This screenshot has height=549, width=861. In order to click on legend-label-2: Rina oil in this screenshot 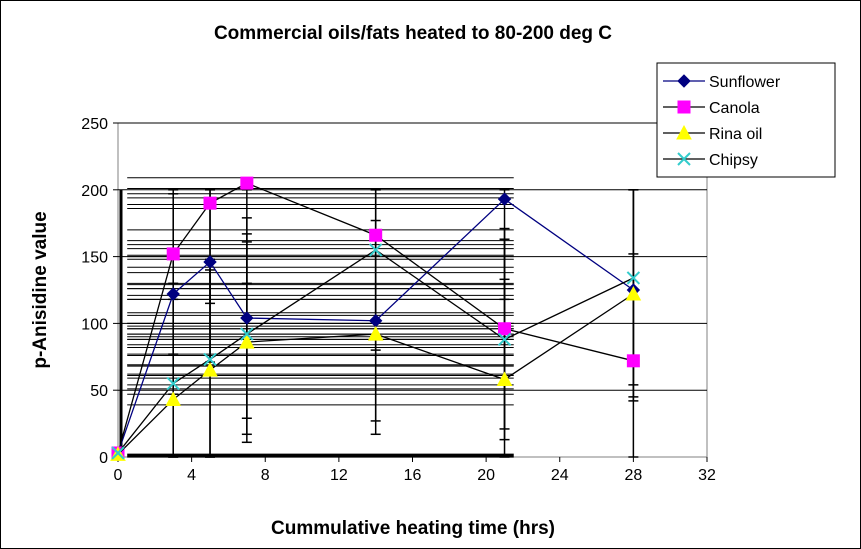, I will do `click(735, 134)`.